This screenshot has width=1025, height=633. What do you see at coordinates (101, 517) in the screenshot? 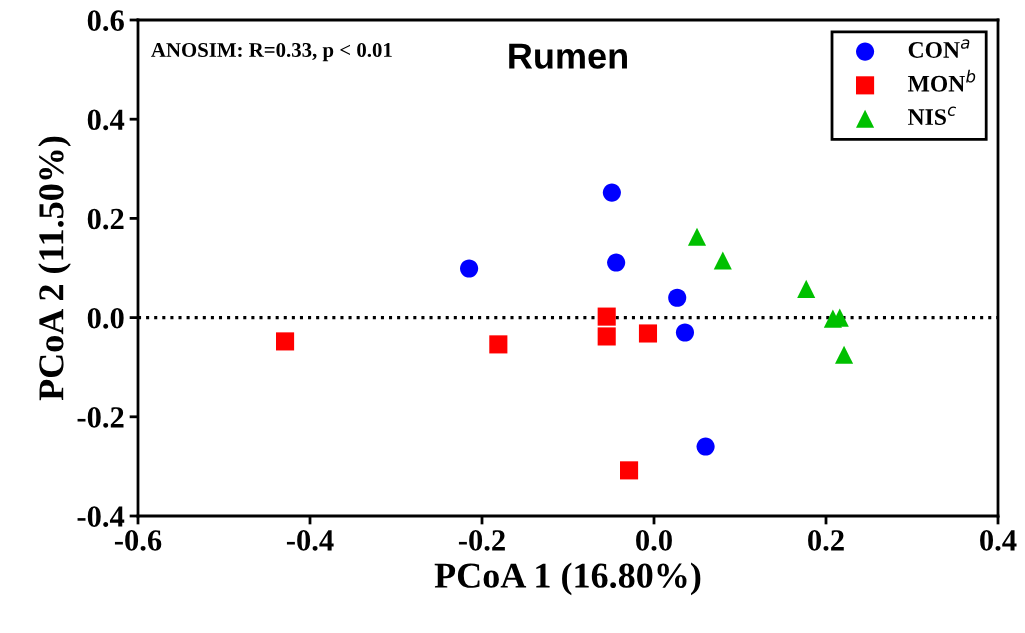
I see `y-tick-label: -0.4` at bounding box center [101, 517].